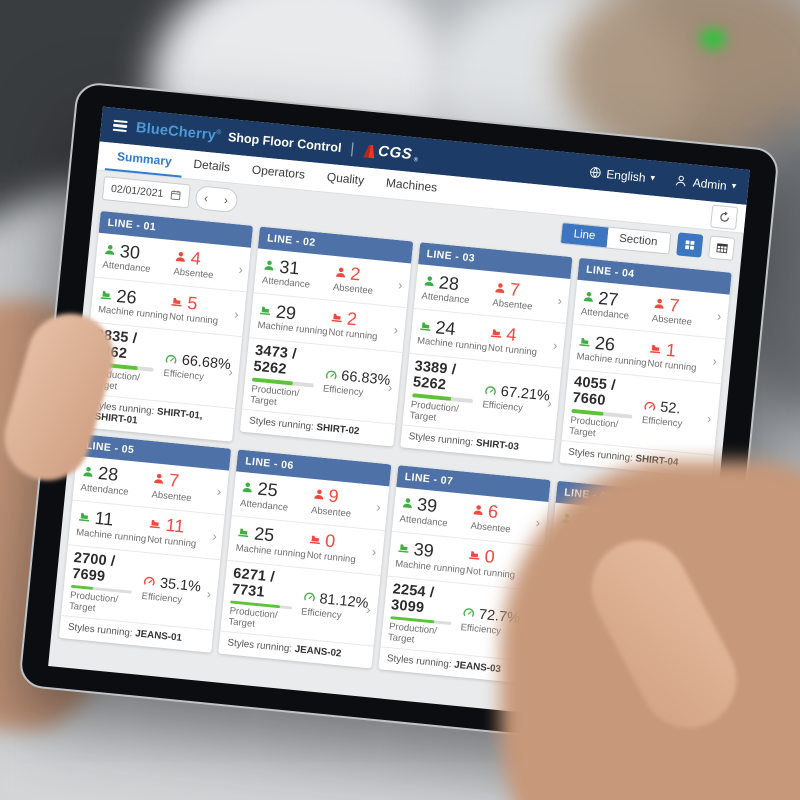 This screenshot has width=800, height=800. What do you see at coordinates (226, 199) in the screenshot?
I see `next-day-button: ›` at bounding box center [226, 199].